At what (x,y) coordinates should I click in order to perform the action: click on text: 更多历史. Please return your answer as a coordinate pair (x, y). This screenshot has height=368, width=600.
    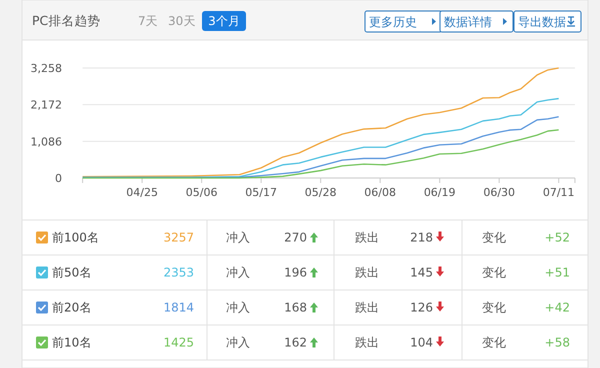
    Looking at the image, I should click on (393, 22).